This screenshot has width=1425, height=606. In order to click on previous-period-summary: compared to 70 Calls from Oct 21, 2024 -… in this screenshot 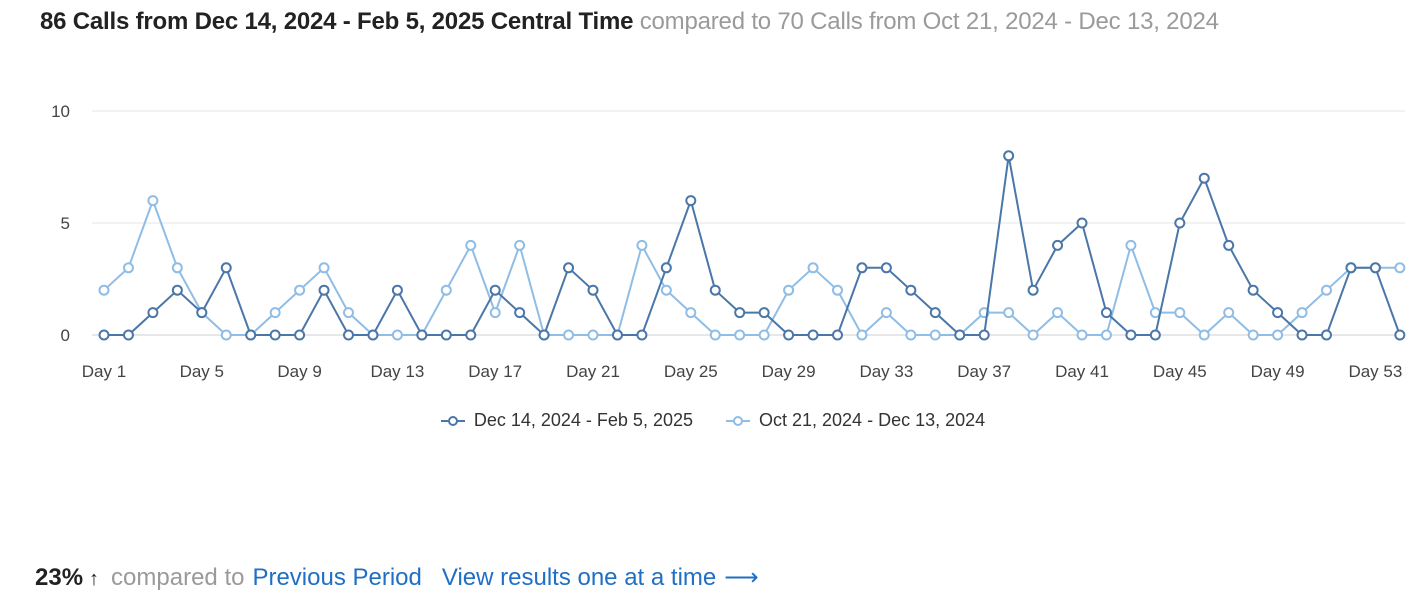, I will do `click(929, 21)`.